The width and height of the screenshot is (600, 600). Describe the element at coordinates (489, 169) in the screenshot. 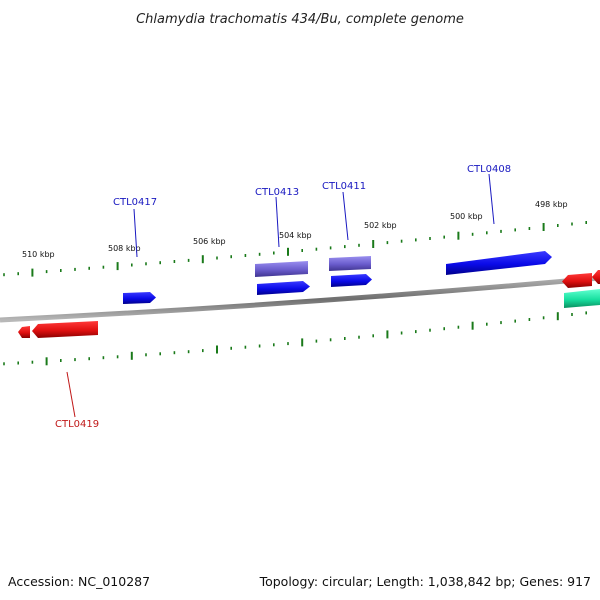

I see `gene-label: CTL0408` at that location.